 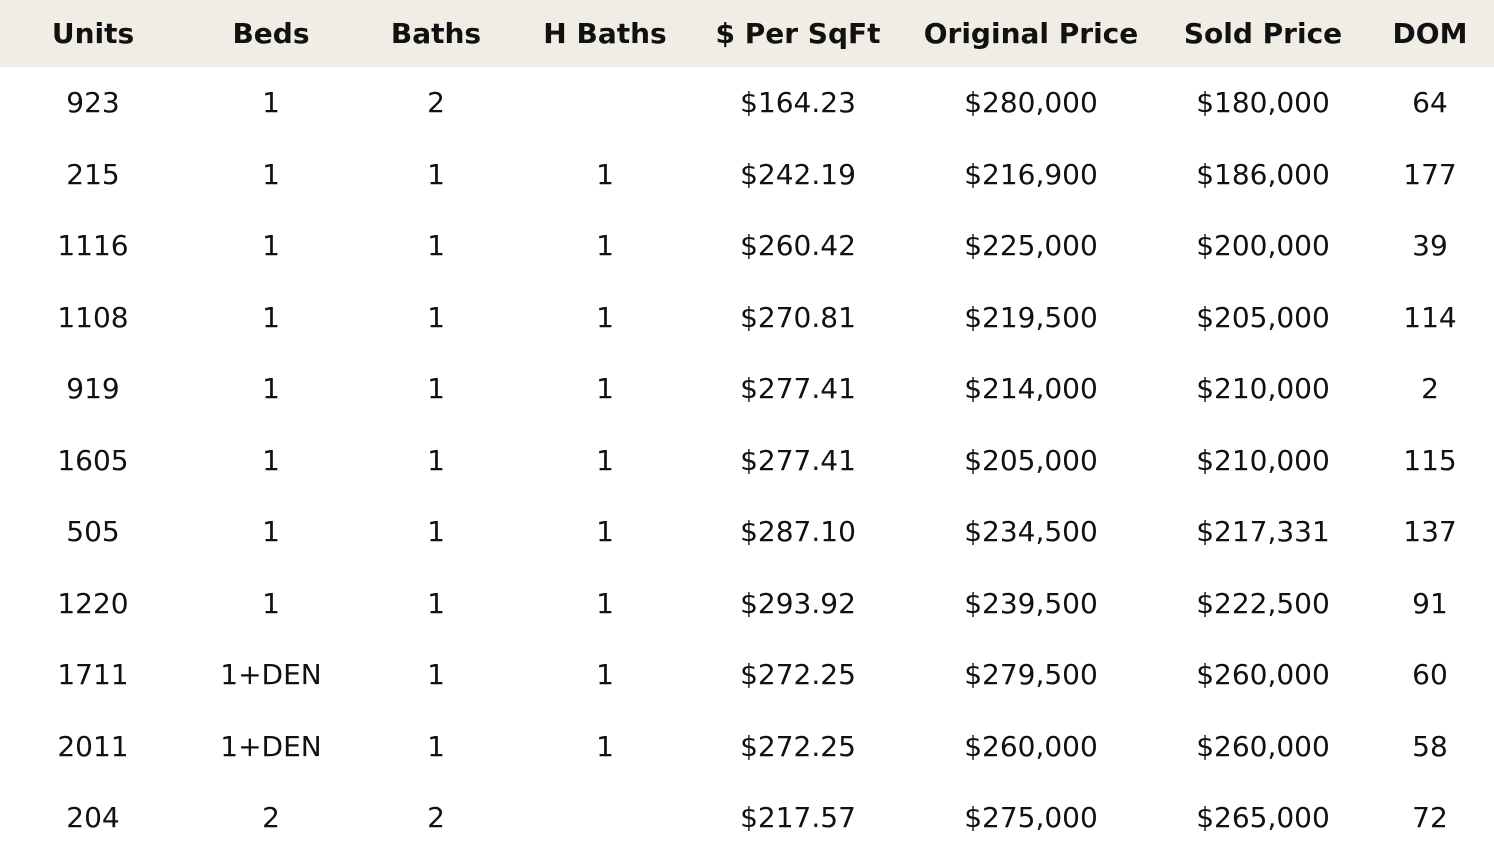 I want to click on column-header-units: Units, so click(x=93, y=33).